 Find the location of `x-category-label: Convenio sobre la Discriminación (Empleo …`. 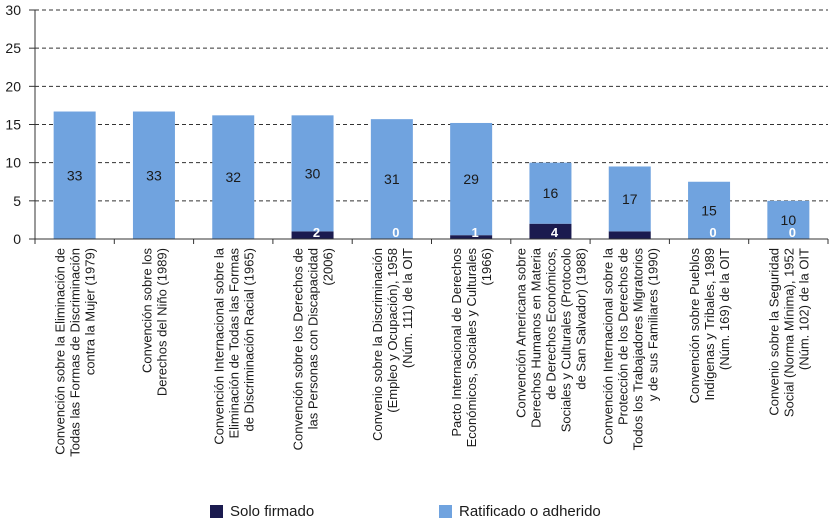

x-category-label: Convenio sobre la Discriminación (Empleo … is located at coordinates (392, 344).